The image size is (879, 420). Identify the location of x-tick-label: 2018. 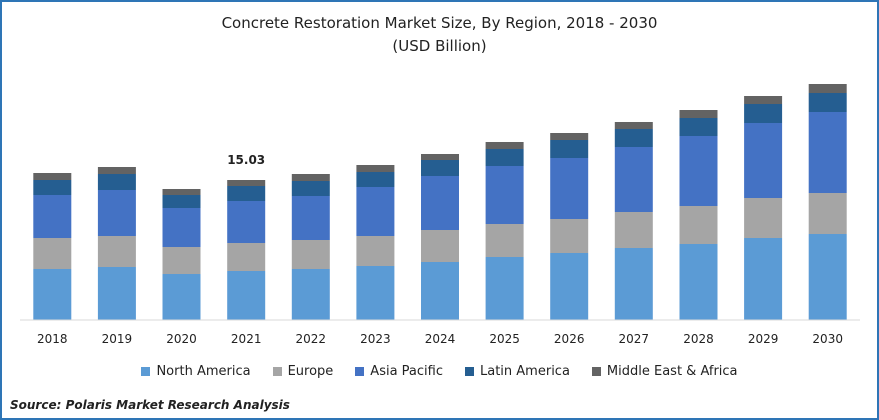
(52, 339).